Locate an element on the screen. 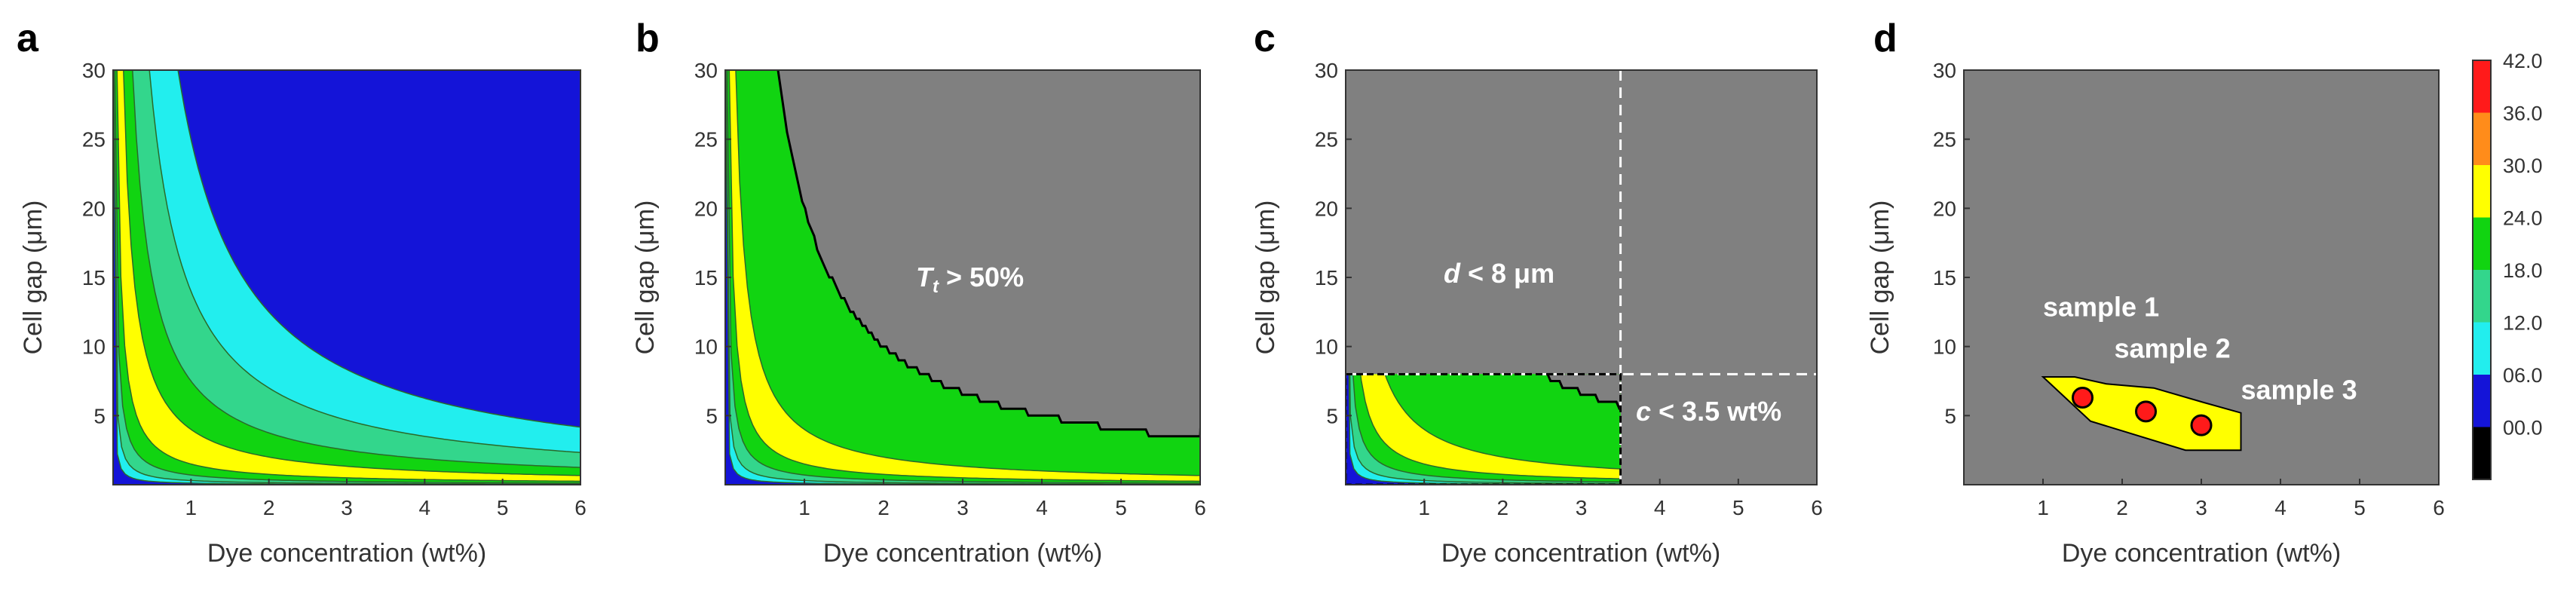 This screenshot has height=591, width=2576. sample-labels: sample 1 sample 2 sample 3 is located at coordinates (2200, 348).